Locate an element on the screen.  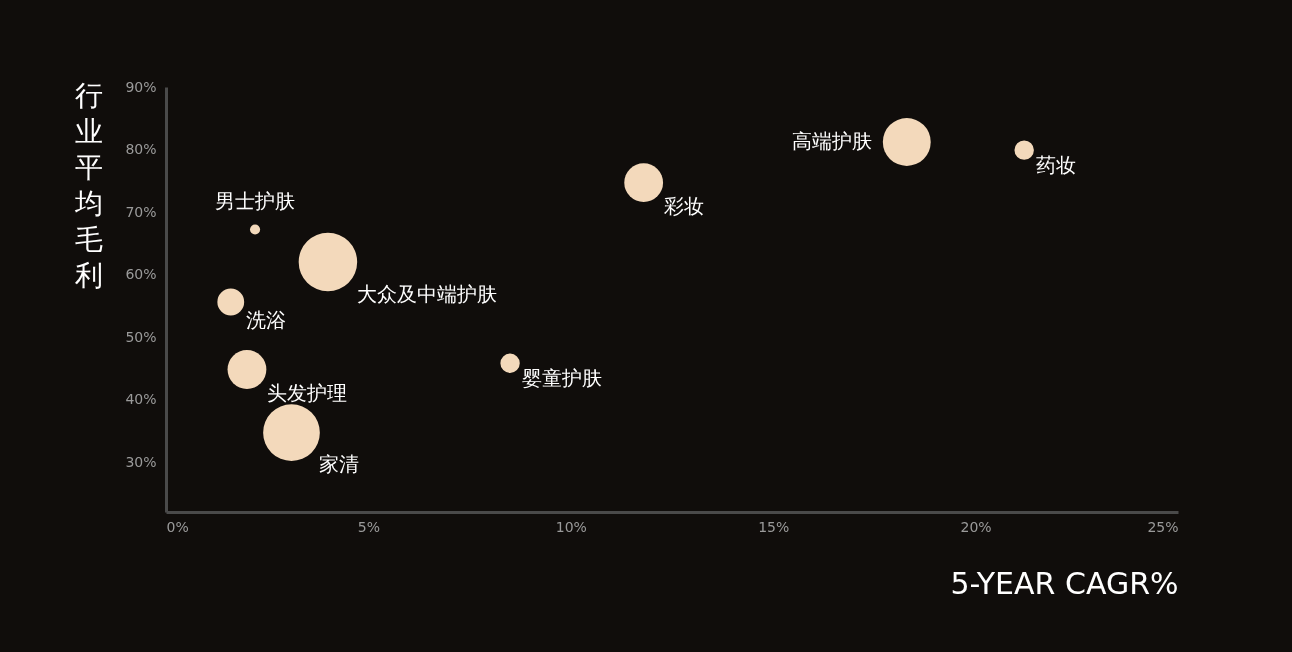
x-tick-label: 5% is located at coordinates (369, 526).